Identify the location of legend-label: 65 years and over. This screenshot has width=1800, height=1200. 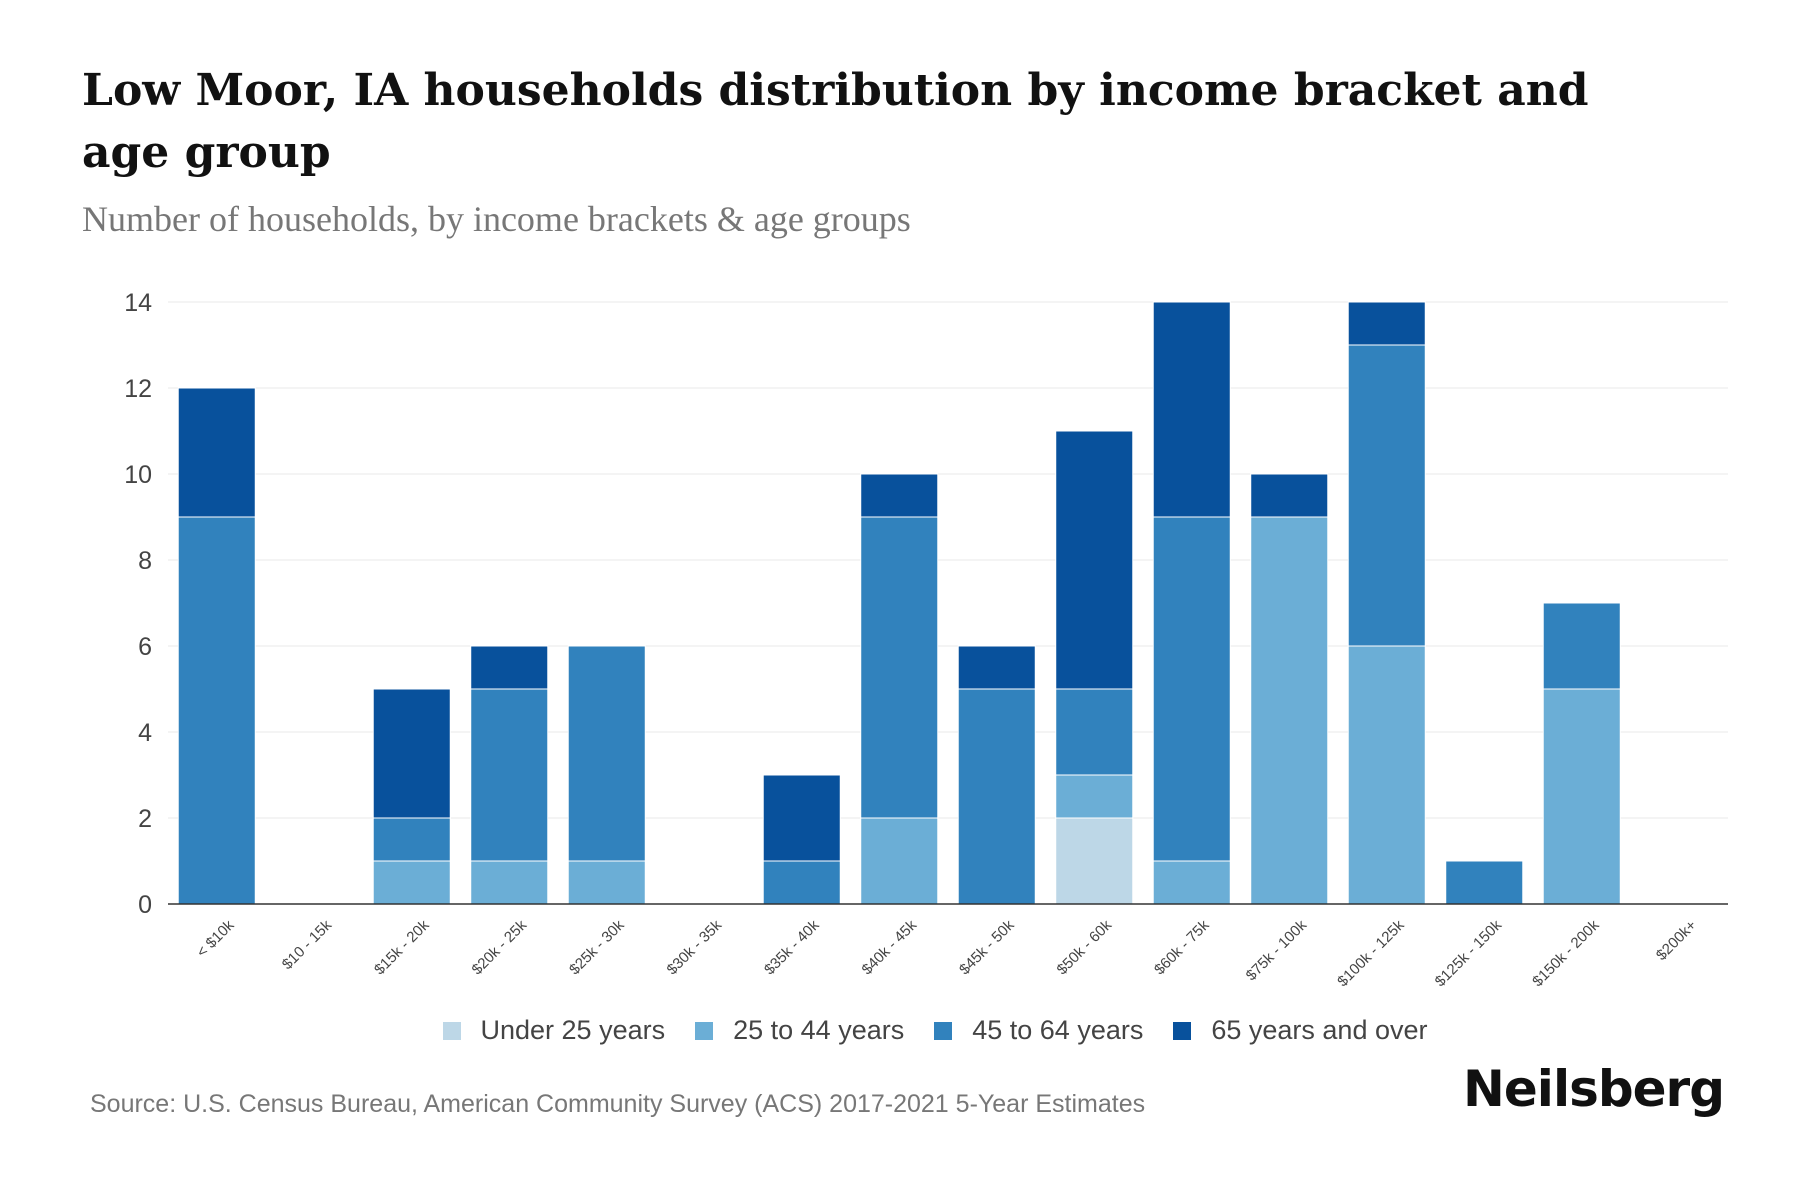
(1319, 1030).